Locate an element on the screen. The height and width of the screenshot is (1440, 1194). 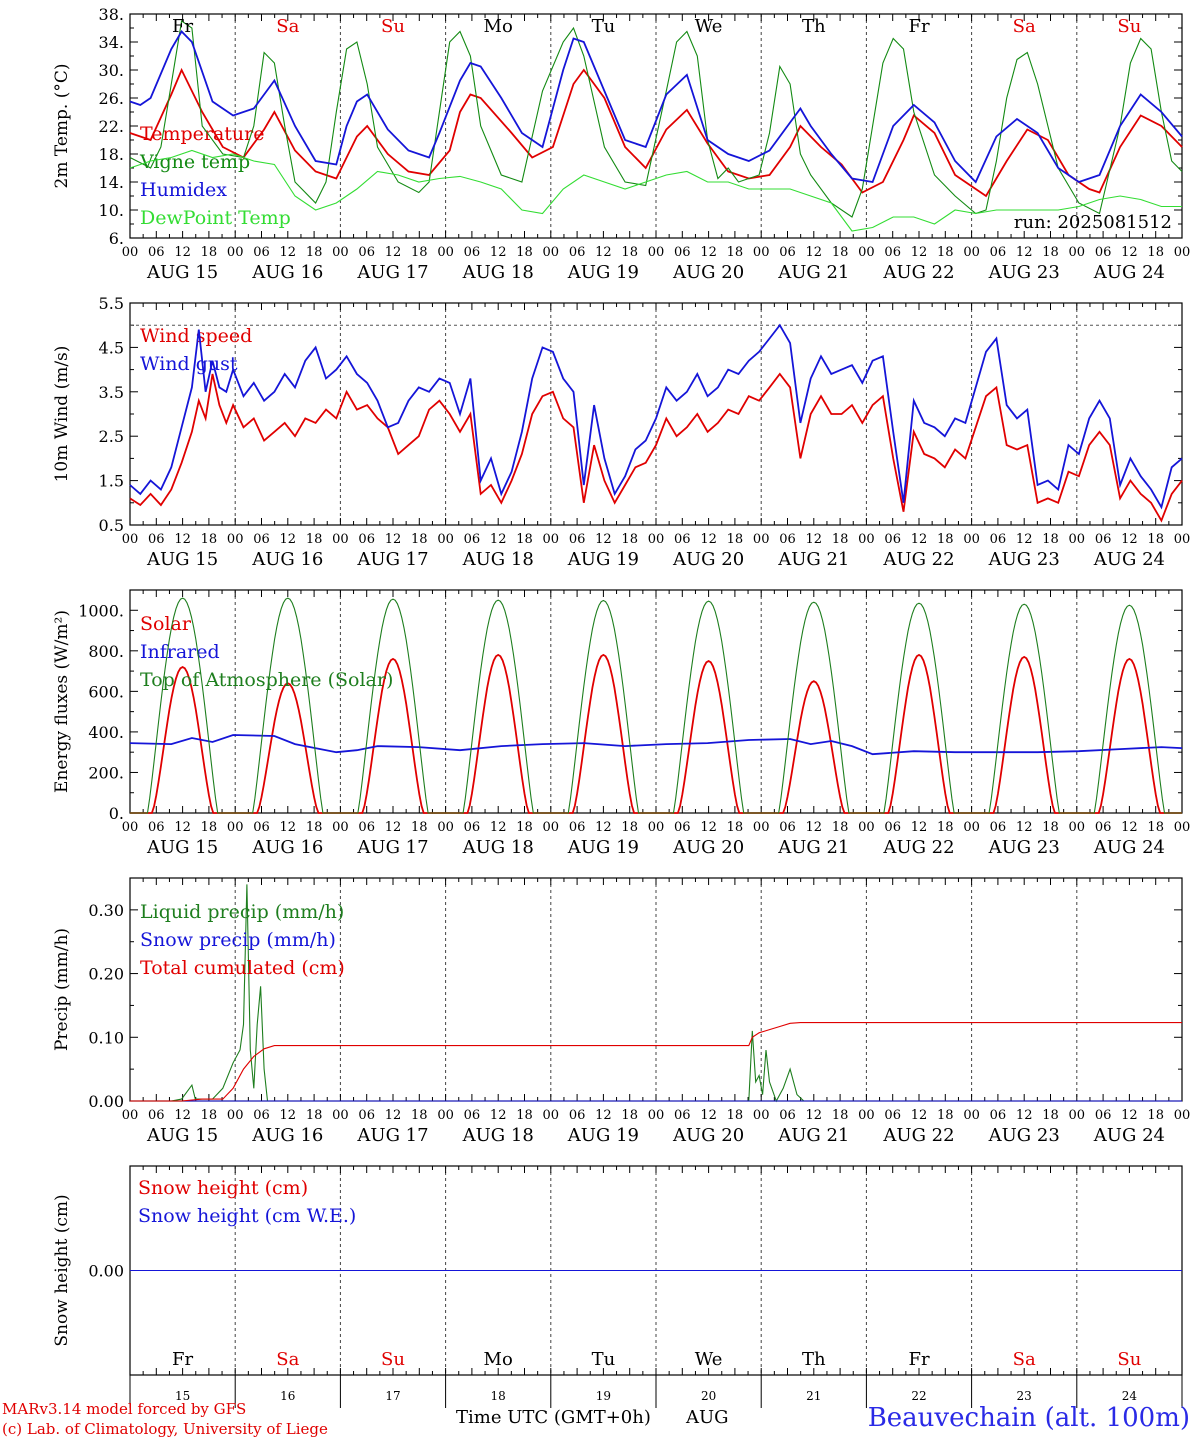
run-annotation: run: 2025081512 is located at coordinates (1093, 222).